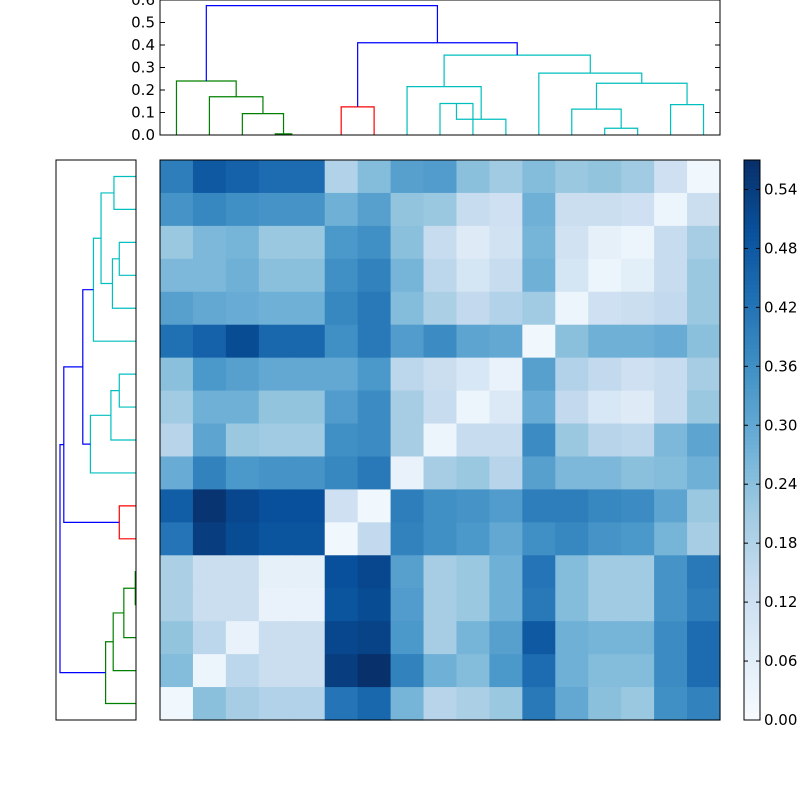  I want to click on y-tick-label: 0.1, so click(143, 113).